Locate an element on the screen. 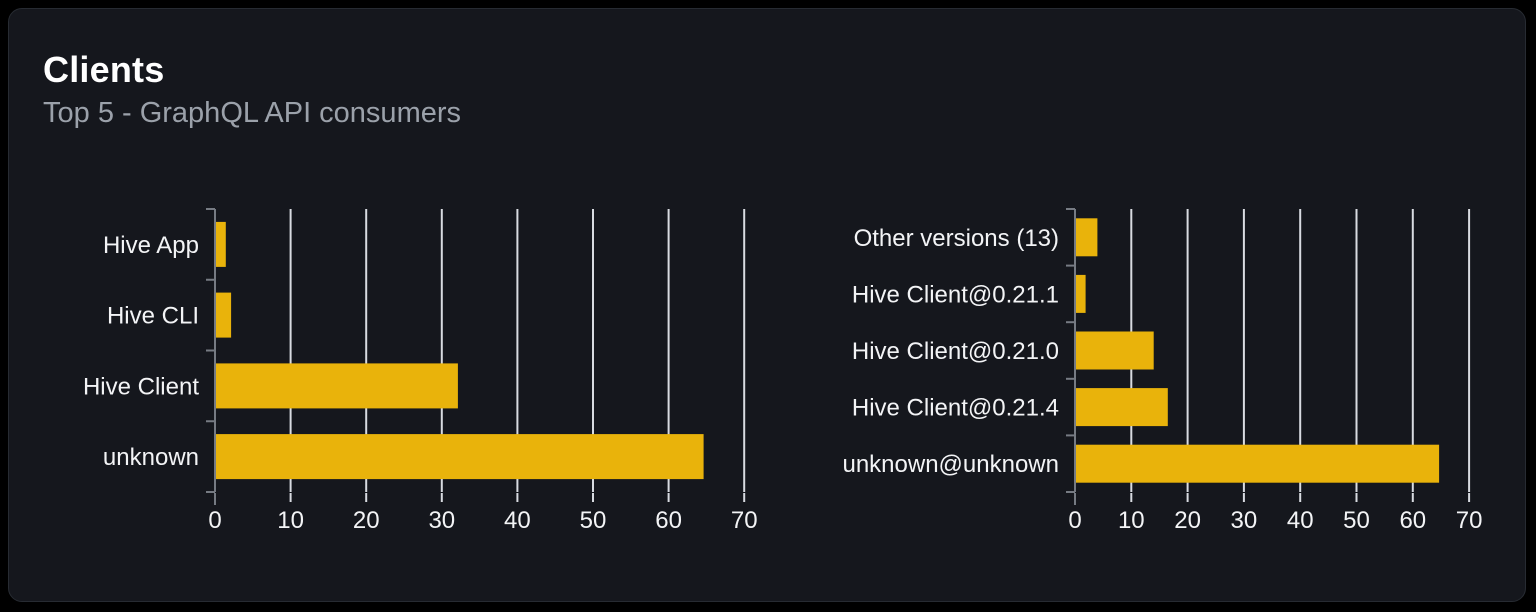 This screenshot has height=612, width=1536. bar-unknown is located at coordinates (460, 457).